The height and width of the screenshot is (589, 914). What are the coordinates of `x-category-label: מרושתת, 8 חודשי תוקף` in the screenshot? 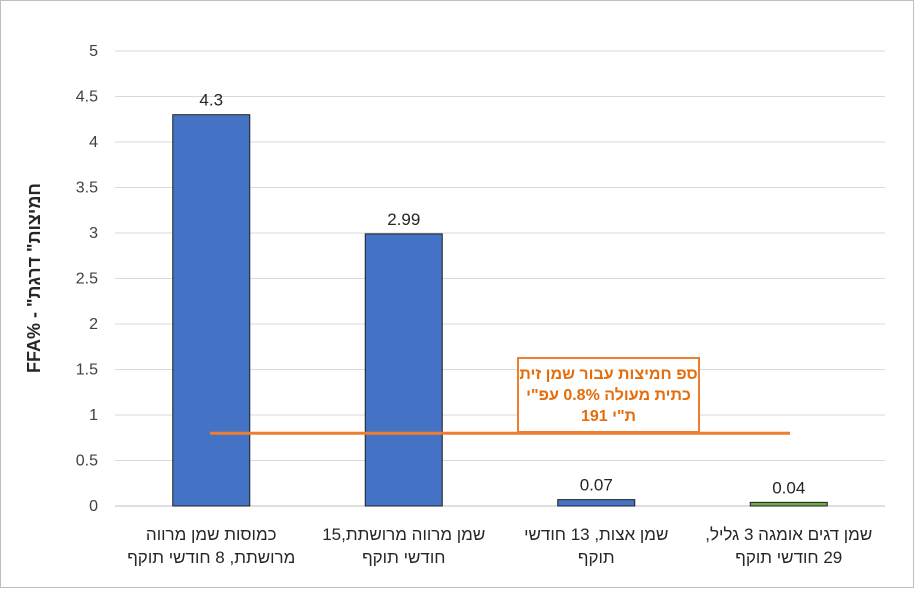 It's located at (211, 557).